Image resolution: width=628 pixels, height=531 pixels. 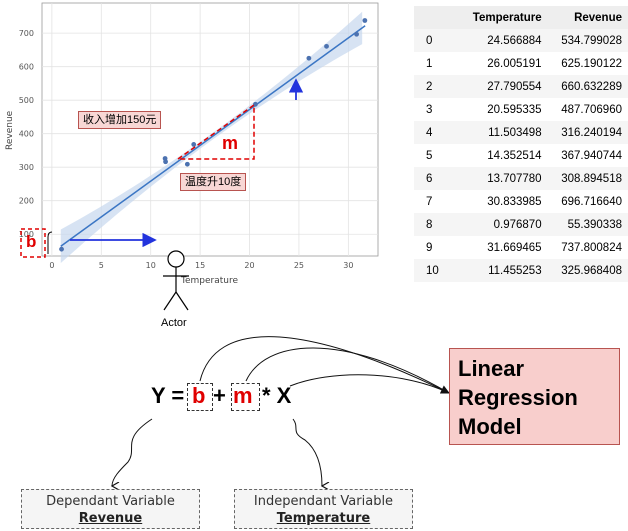 I want to click on dependent-variable-title: Dependant Variable, so click(x=110, y=501).